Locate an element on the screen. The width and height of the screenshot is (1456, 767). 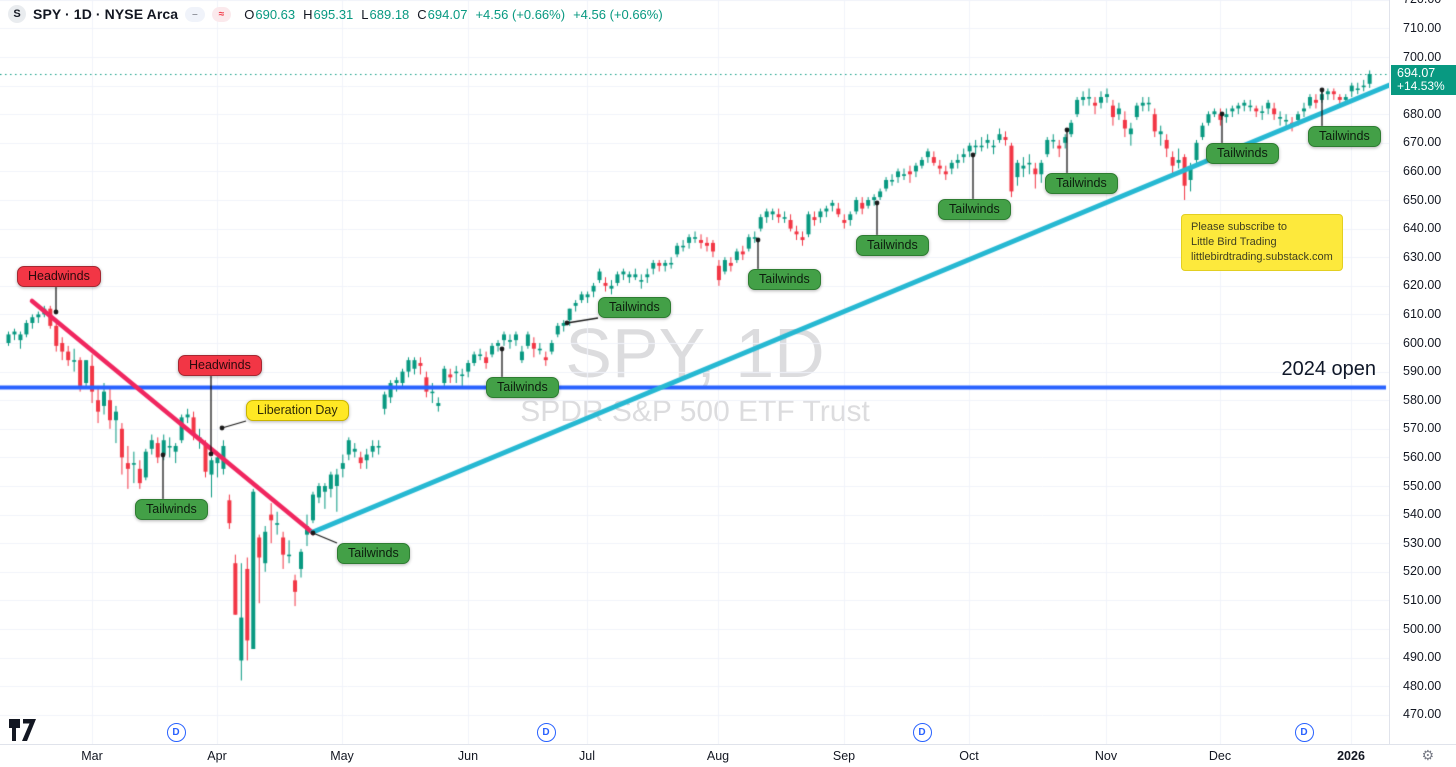
note-line: littlebirdtrading.substack.com is located at coordinates (1262, 256).